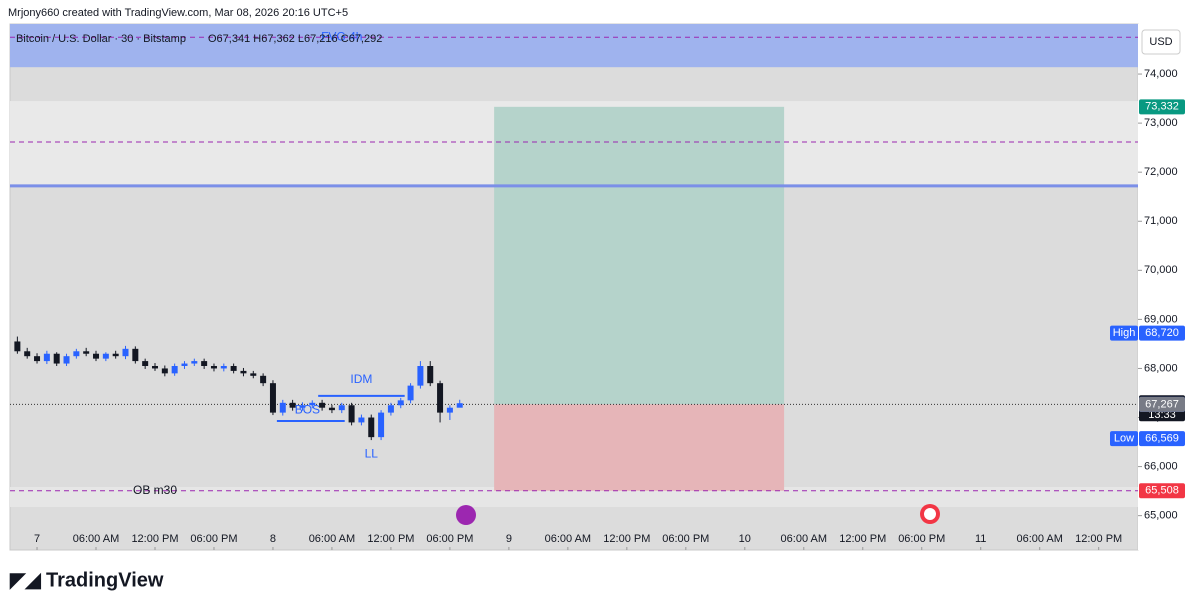  What do you see at coordinates (745, 539) in the screenshot?
I see `x-tick-label: 10` at bounding box center [745, 539].